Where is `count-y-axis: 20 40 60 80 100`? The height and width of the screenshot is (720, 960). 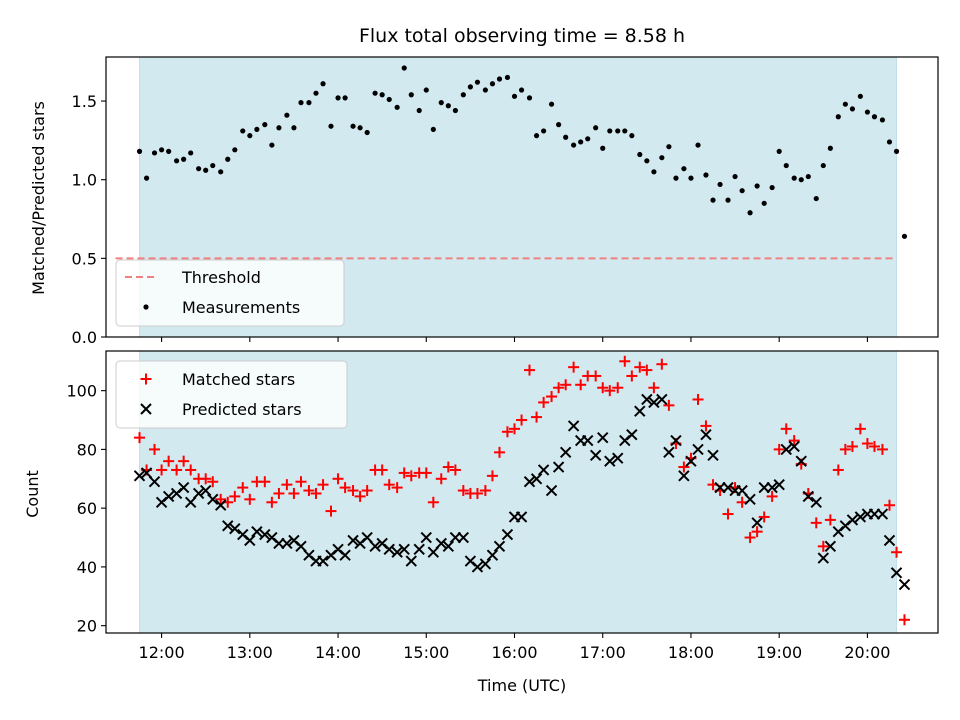 count-y-axis: 20 40 60 80 100 is located at coordinates (86, 509).